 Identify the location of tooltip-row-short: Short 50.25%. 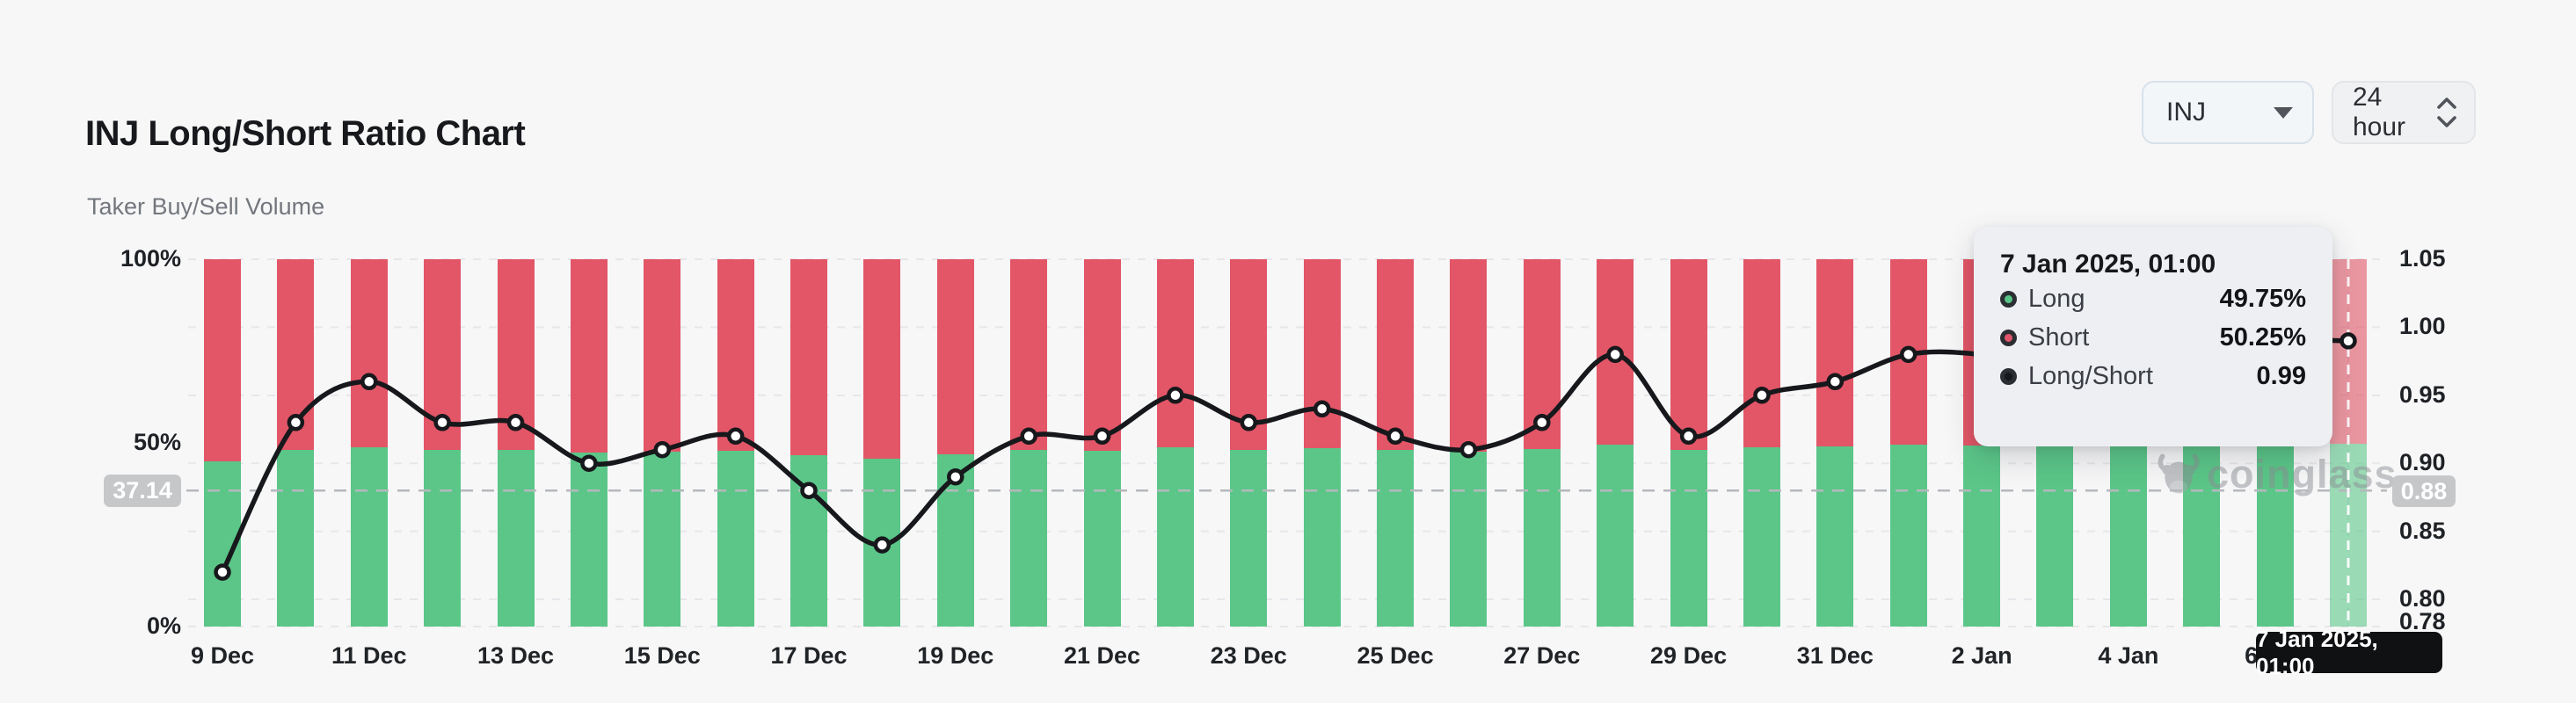
(2153, 338).